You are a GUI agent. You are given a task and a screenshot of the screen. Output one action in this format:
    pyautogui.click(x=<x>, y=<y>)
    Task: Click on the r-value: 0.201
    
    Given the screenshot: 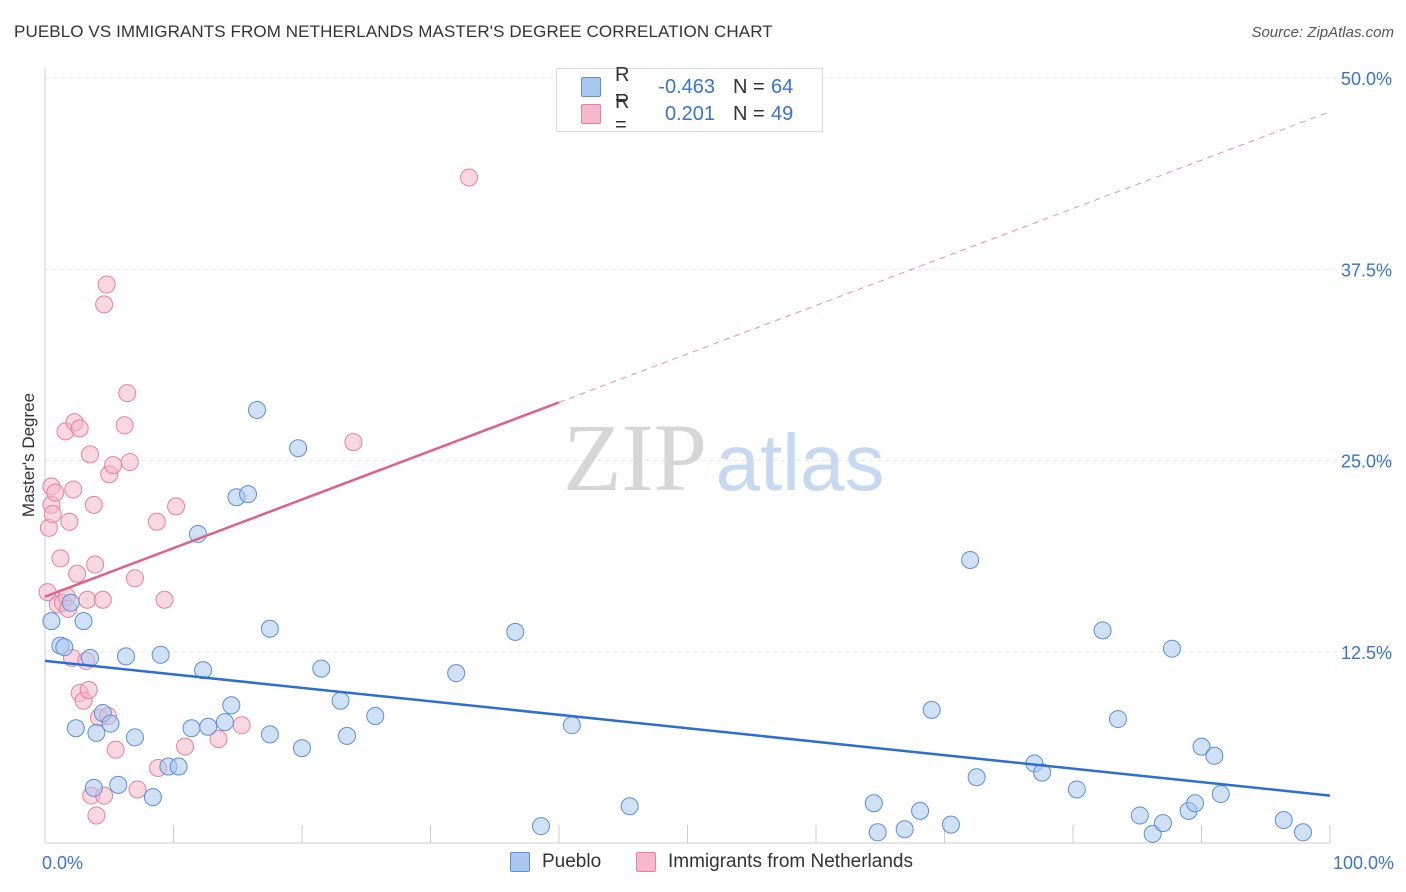 What is the action you would take?
    pyautogui.click(x=689, y=113)
    